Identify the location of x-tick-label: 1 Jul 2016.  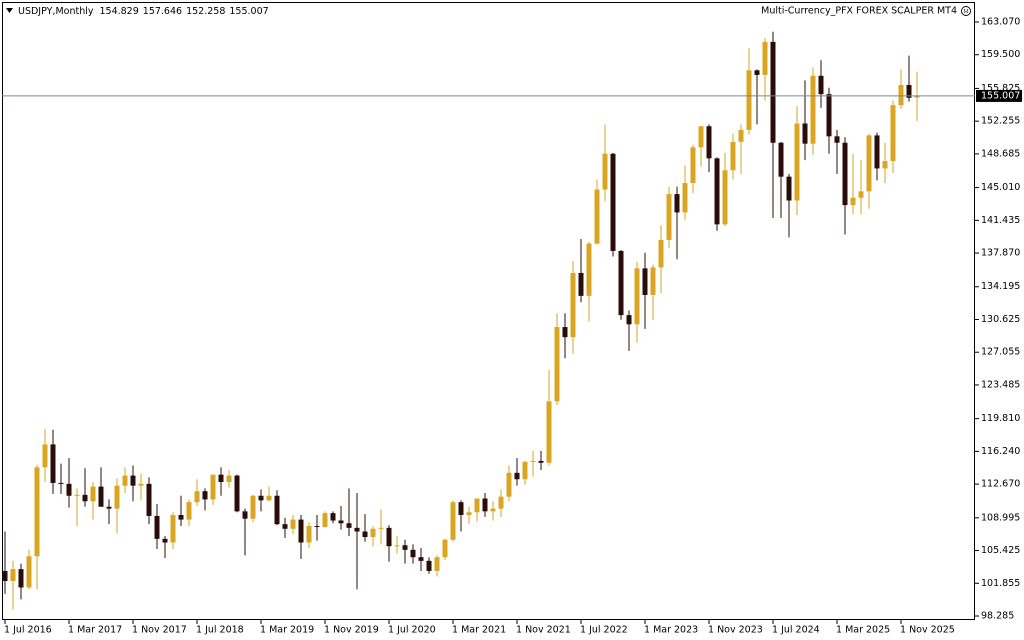
(28, 630).